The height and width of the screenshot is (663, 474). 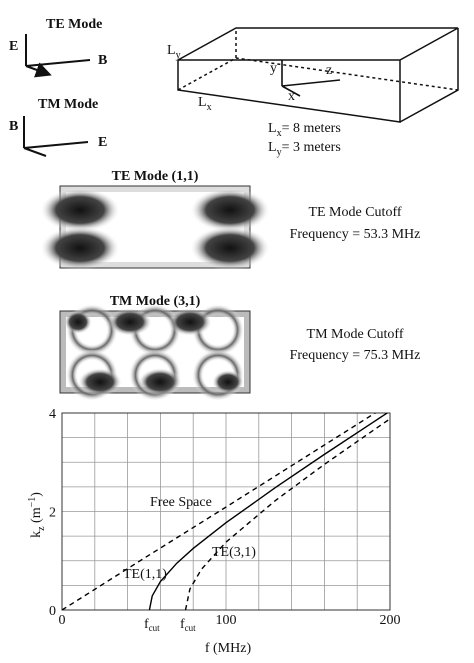 I want to click on waveguide-box, so click(x=318, y=75).